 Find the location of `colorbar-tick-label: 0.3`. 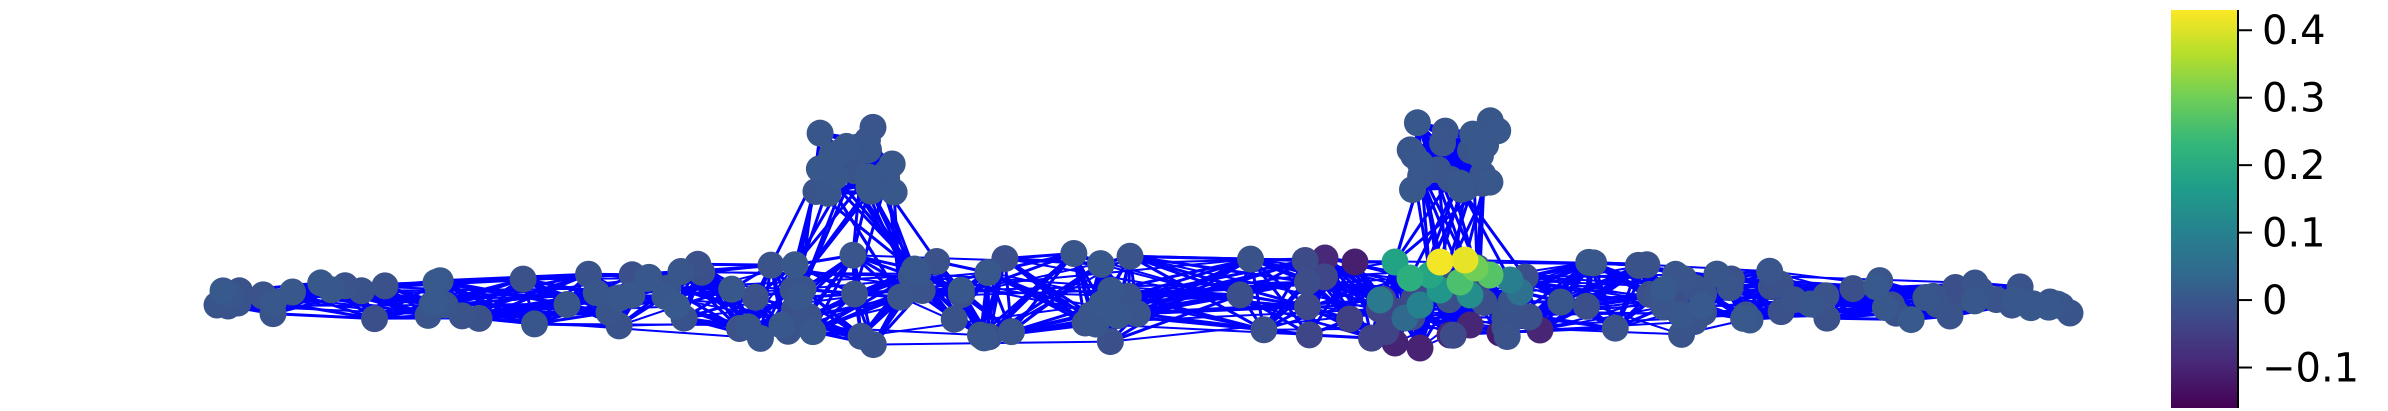

colorbar-tick-label: 0.3 is located at coordinates (2294, 99).